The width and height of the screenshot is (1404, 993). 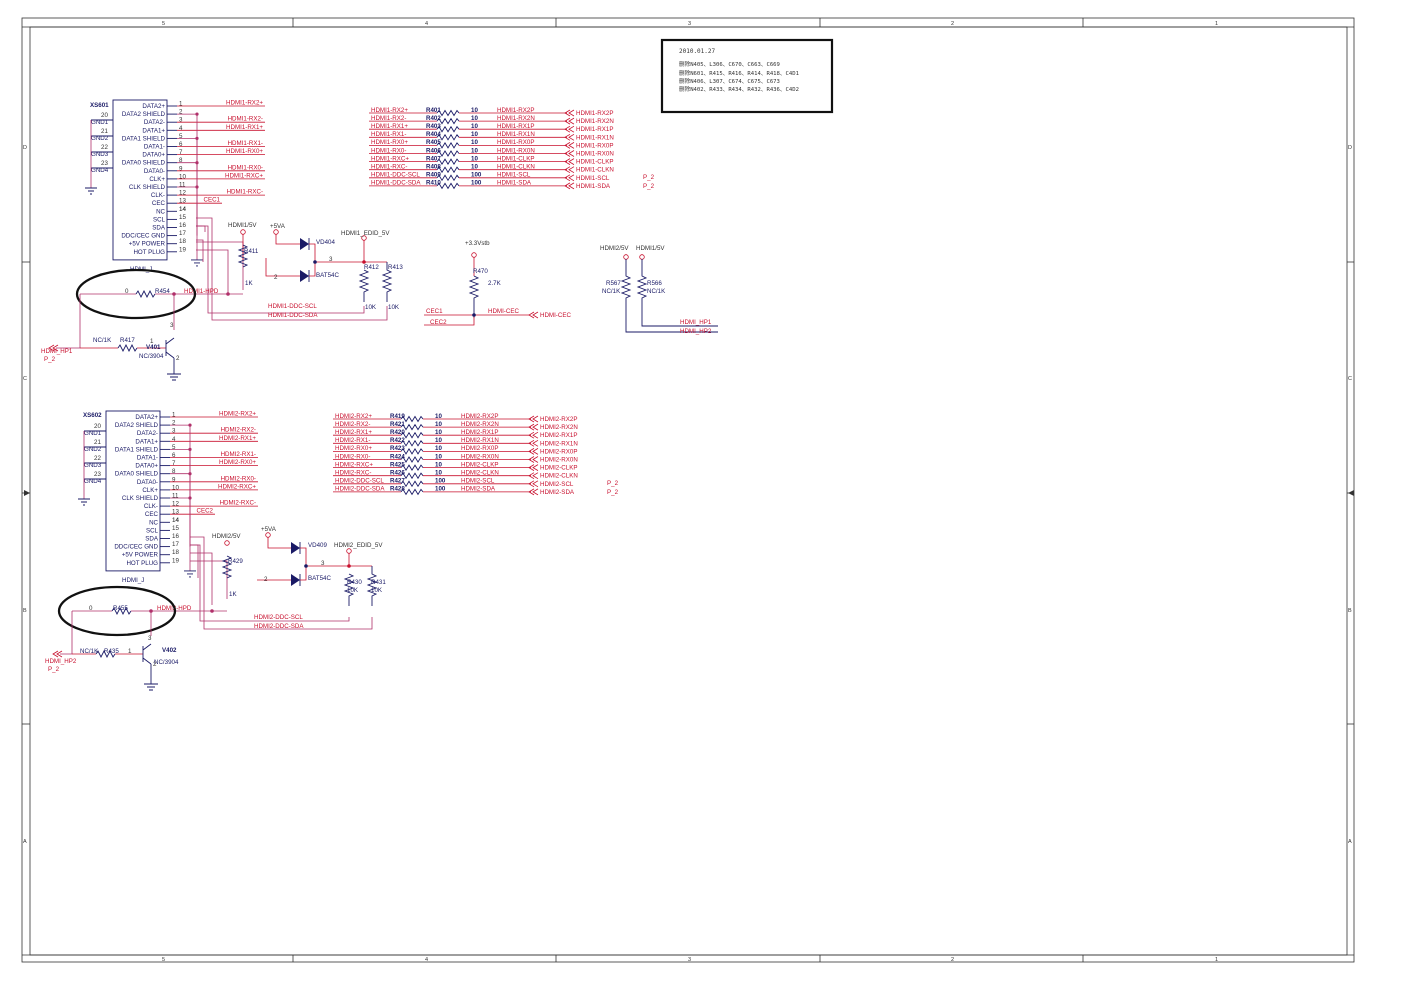 What do you see at coordinates (104, 163) in the screenshot?
I see `pin-num: 23` at bounding box center [104, 163].